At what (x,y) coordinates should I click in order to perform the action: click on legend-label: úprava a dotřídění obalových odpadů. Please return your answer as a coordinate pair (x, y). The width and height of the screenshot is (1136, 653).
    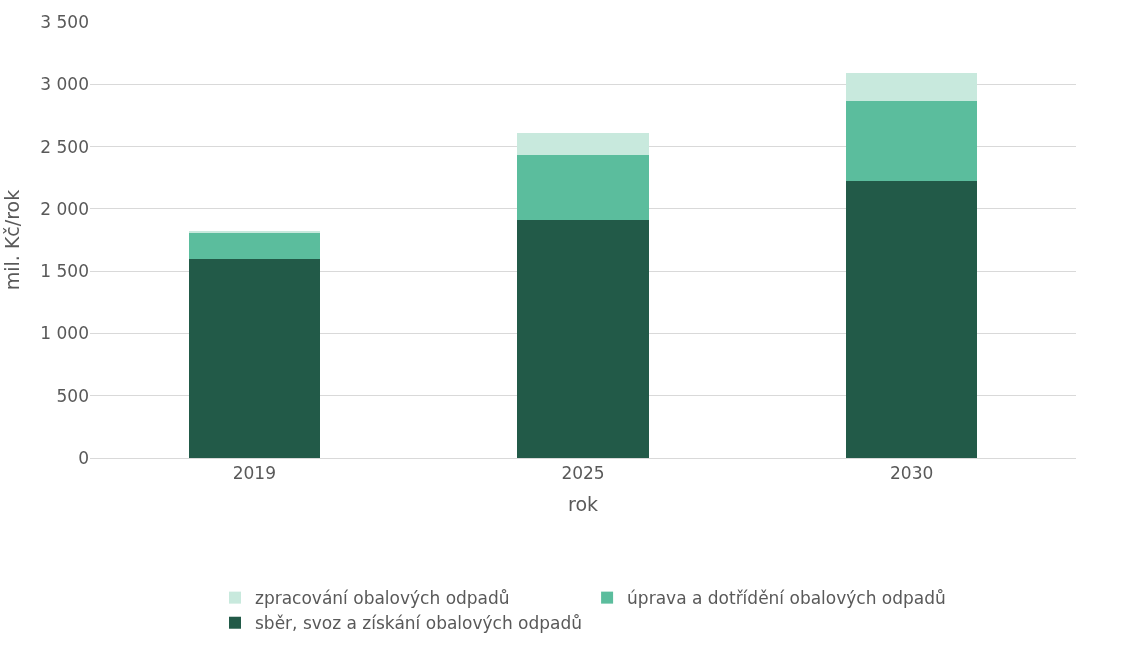
    Looking at the image, I should click on (786, 598).